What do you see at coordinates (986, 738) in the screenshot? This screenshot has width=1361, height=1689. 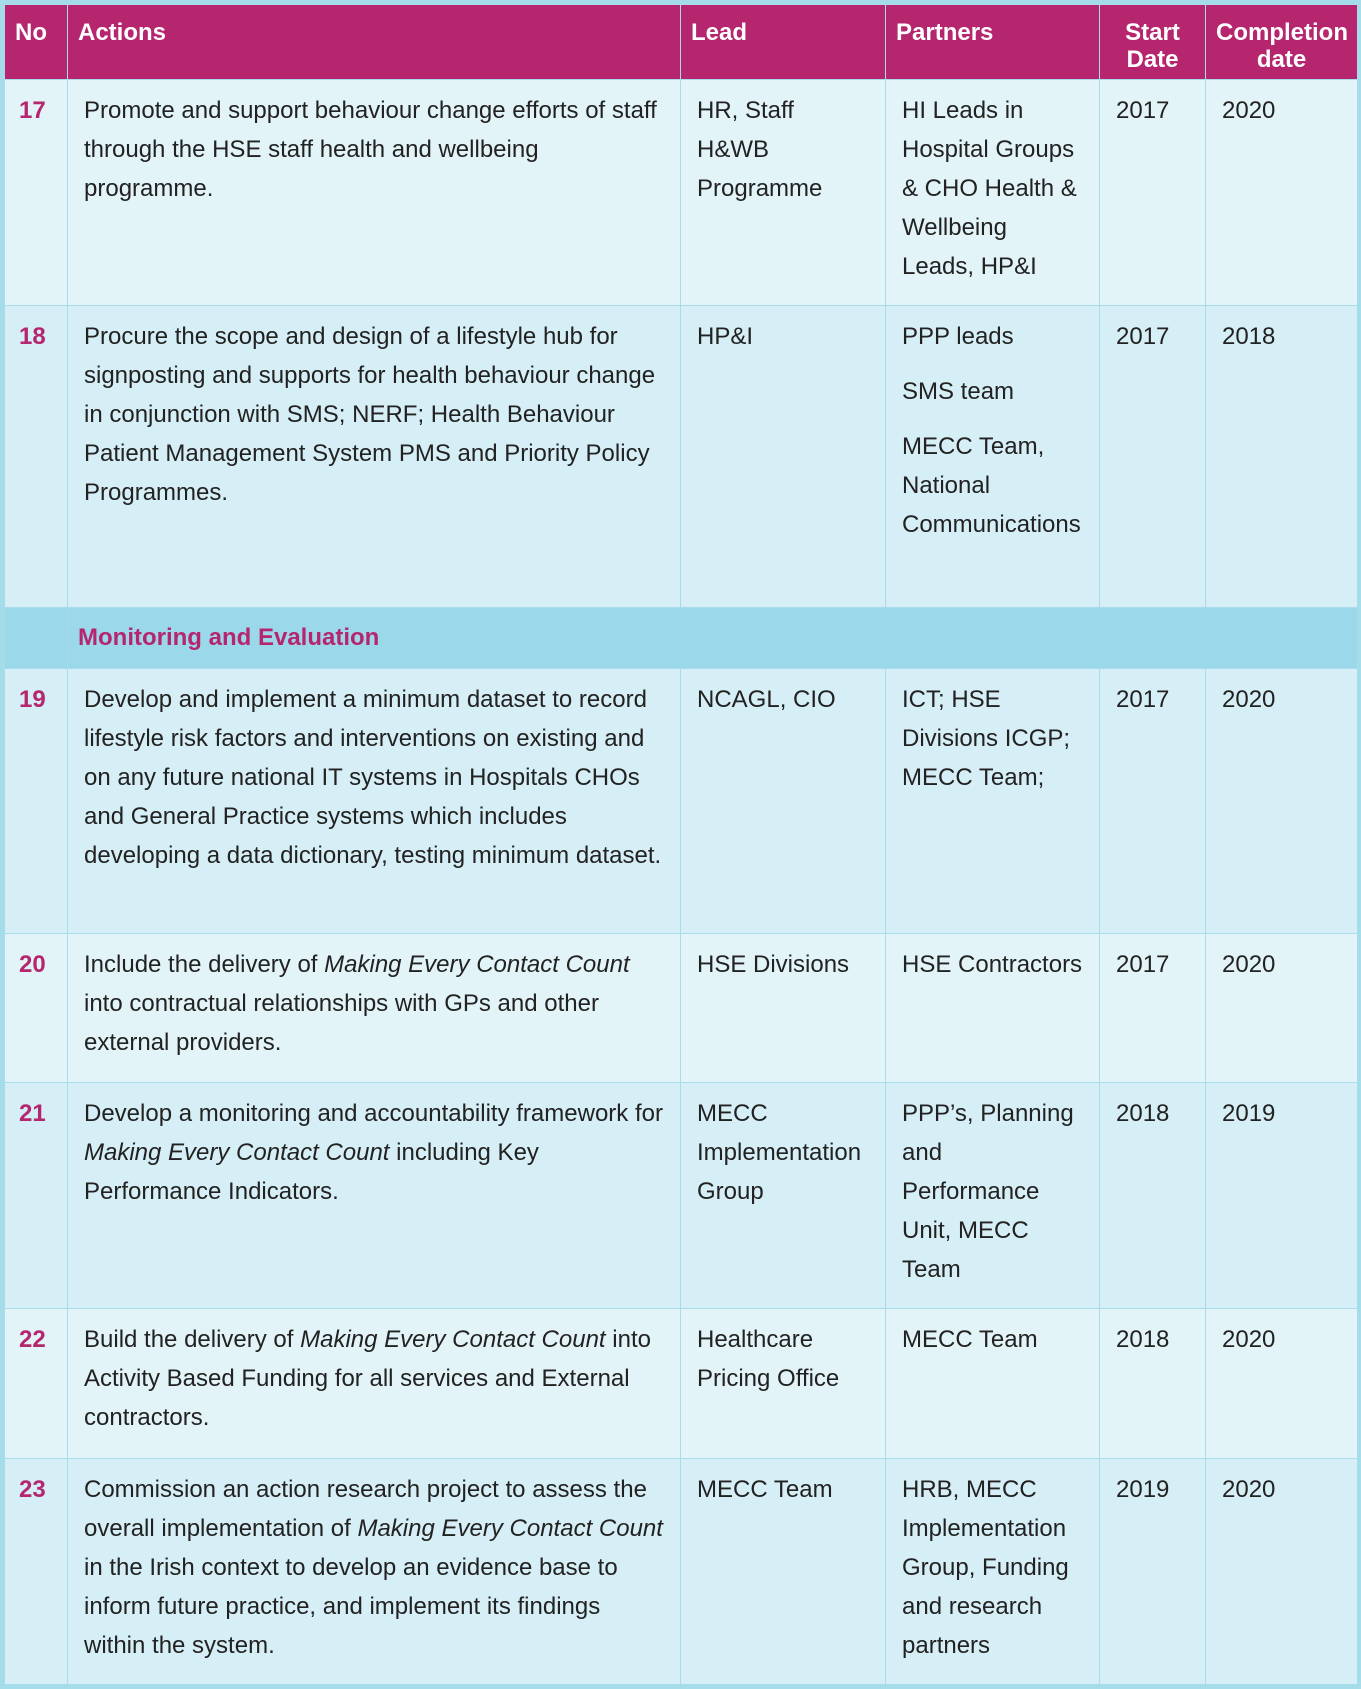 I see `partner-entry: ICT; HSE Divisions ICGP; MECC Team;` at bounding box center [986, 738].